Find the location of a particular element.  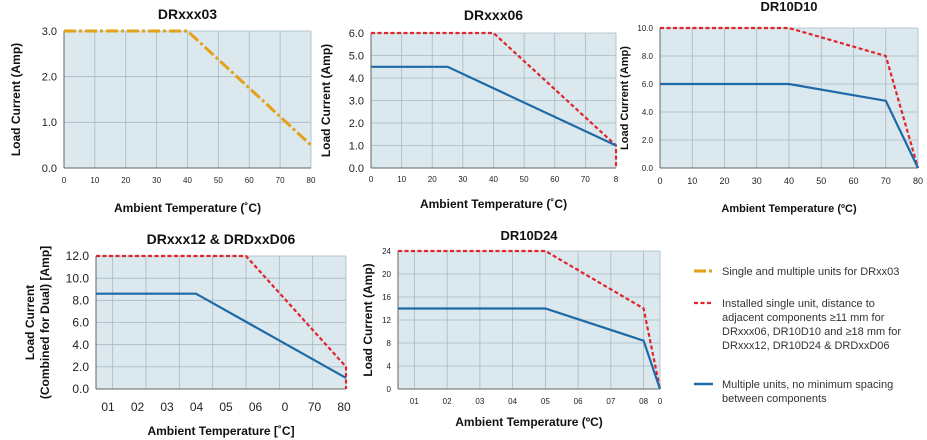

y-tick-label: 12 is located at coordinates (386, 320).